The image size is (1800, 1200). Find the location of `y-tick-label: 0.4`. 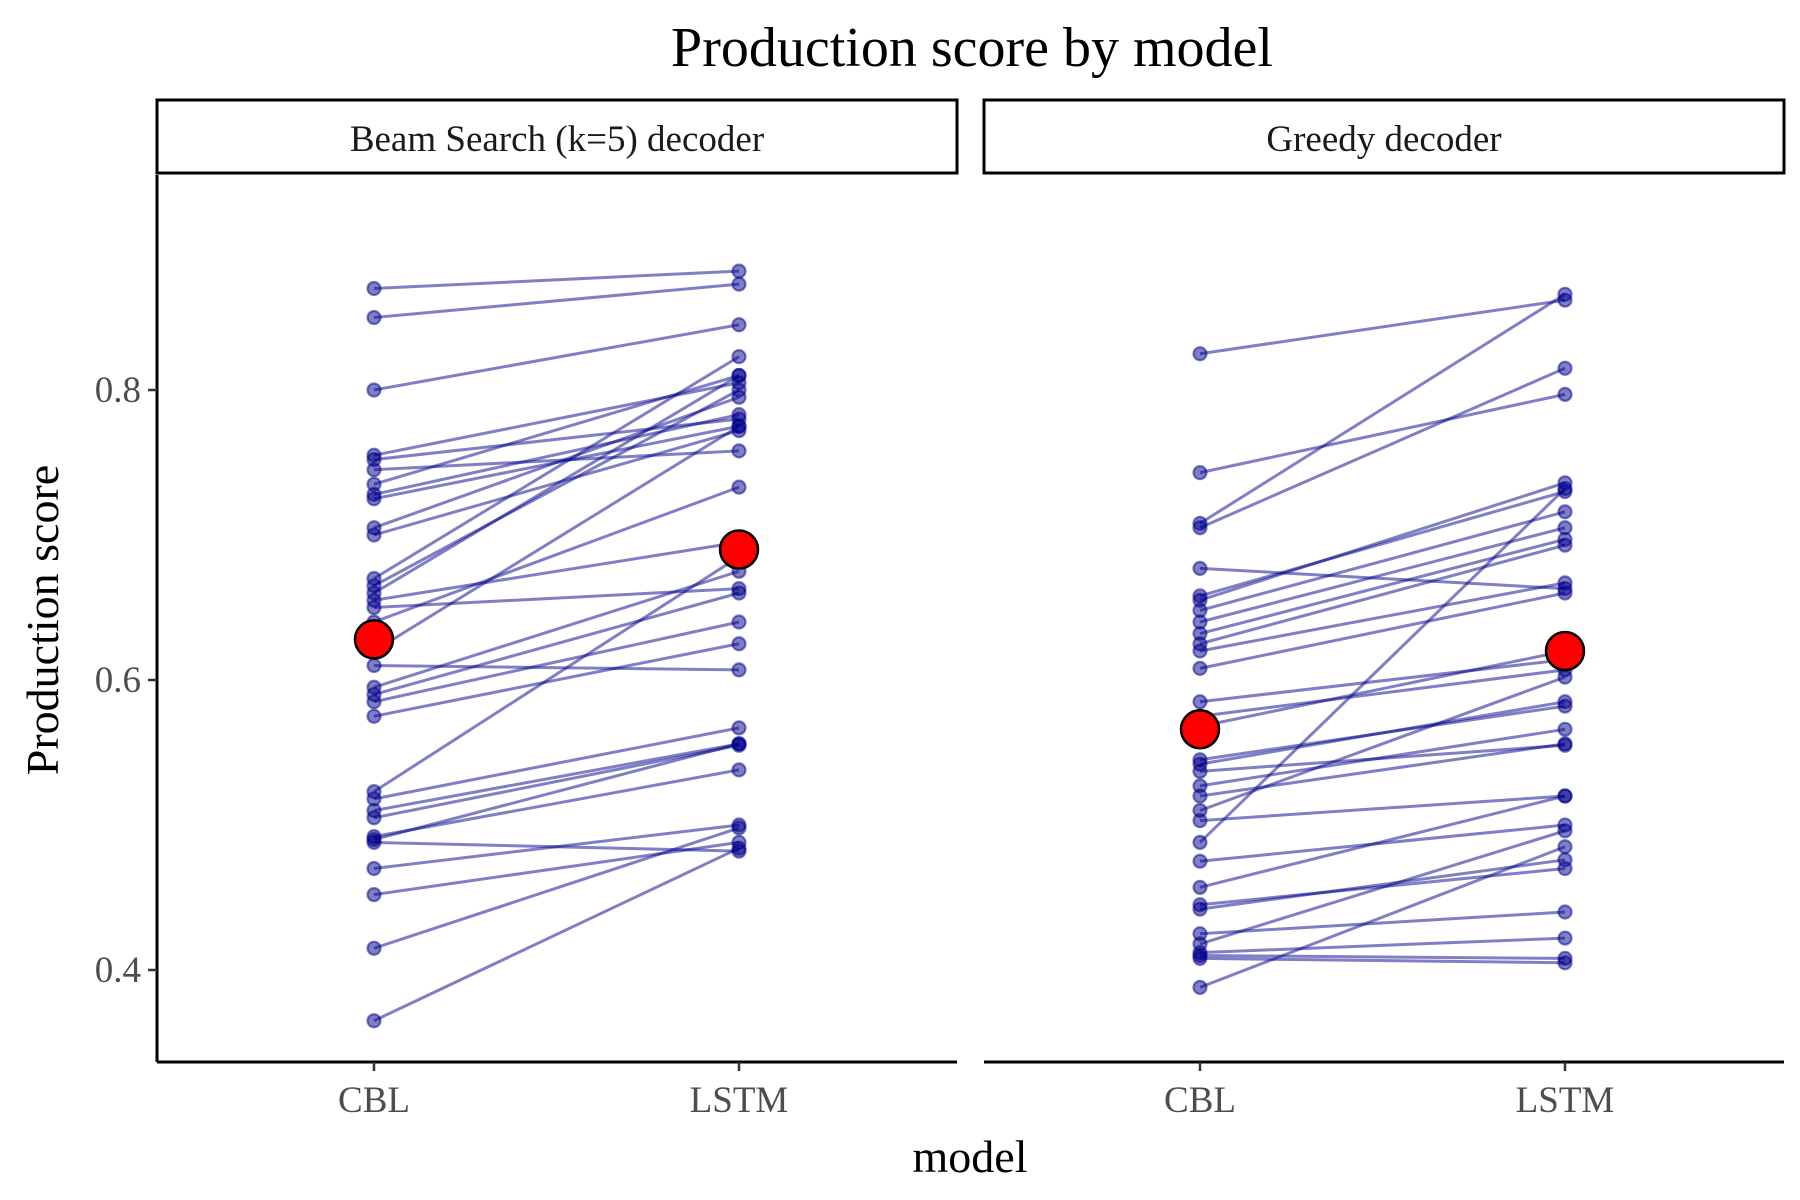

y-tick-label: 0.4 is located at coordinates (118, 970).